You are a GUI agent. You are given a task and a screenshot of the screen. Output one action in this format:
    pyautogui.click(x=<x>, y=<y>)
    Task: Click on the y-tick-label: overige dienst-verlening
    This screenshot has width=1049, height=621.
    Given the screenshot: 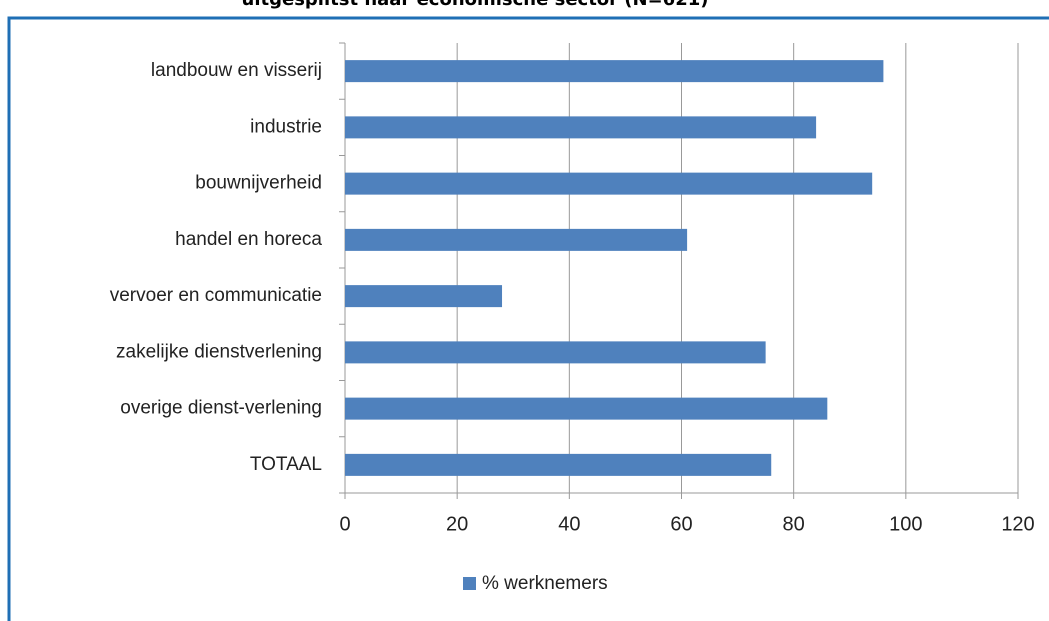 What is the action you would take?
    pyautogui.click(x=221, y=408)
    